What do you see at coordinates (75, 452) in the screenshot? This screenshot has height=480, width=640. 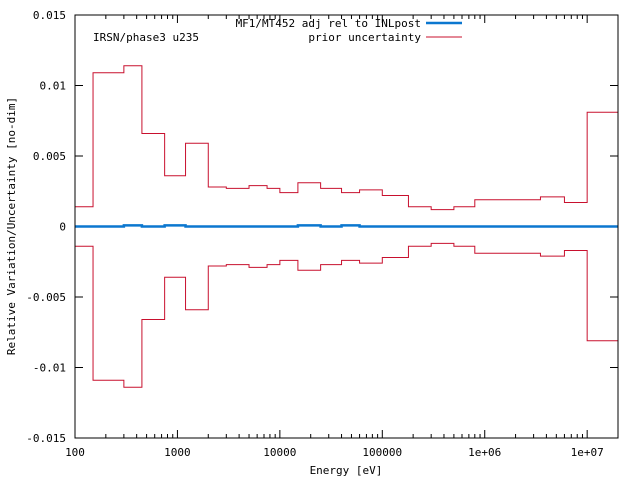 I see `x-tick-label: 100` at bounding box center [75, 452].